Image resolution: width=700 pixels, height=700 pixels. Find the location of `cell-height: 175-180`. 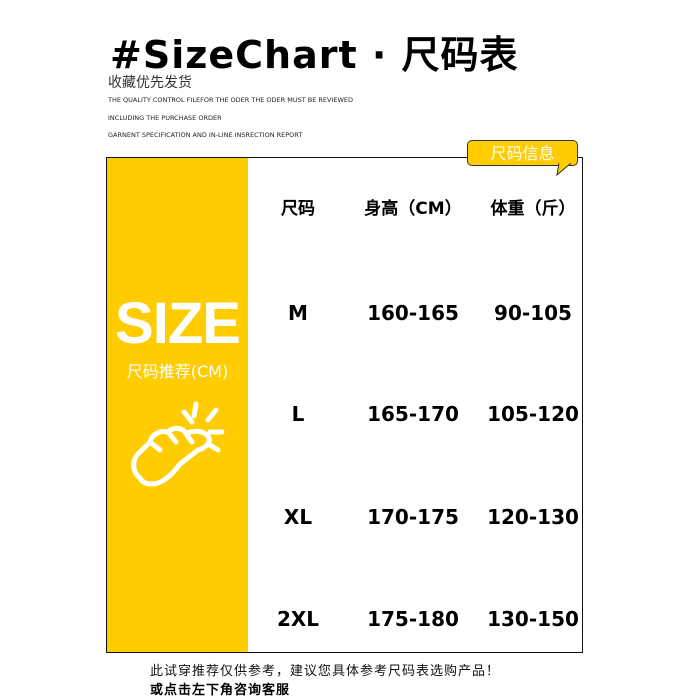

cell-height: 175-180 is located at coordinates (413, 619).